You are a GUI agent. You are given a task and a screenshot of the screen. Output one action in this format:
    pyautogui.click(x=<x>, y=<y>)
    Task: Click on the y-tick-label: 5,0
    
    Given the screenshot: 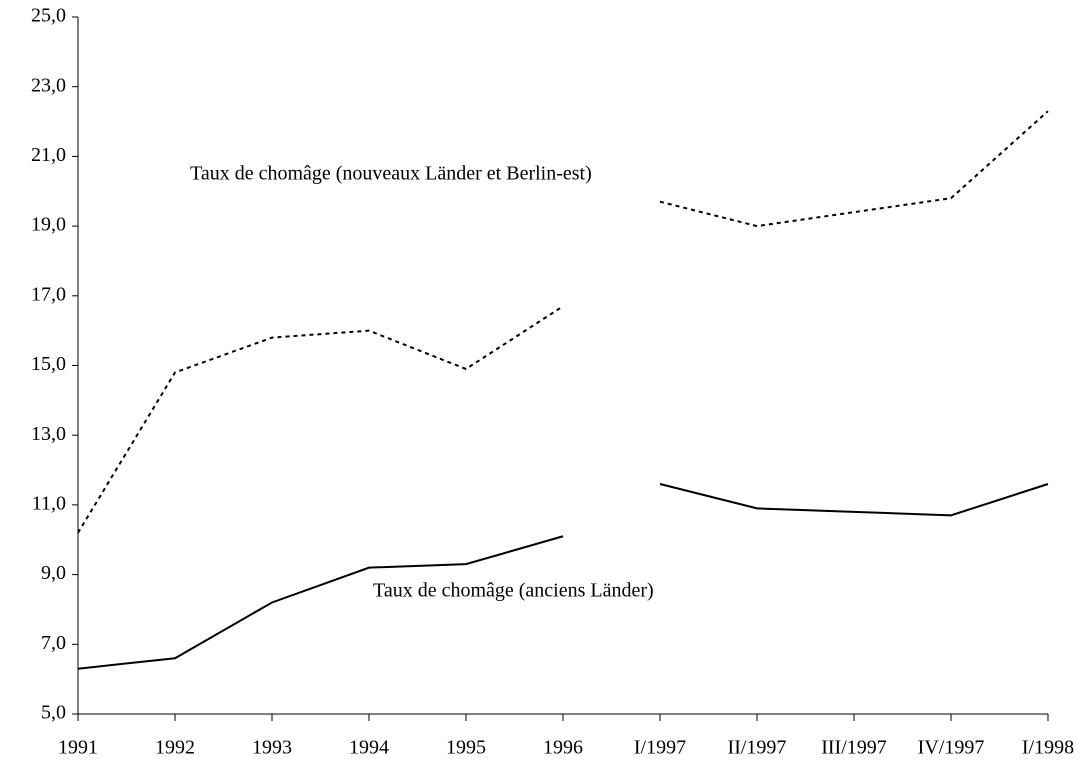 What is the action you would take?
    pyautogui.click(x=53, y=713)
    